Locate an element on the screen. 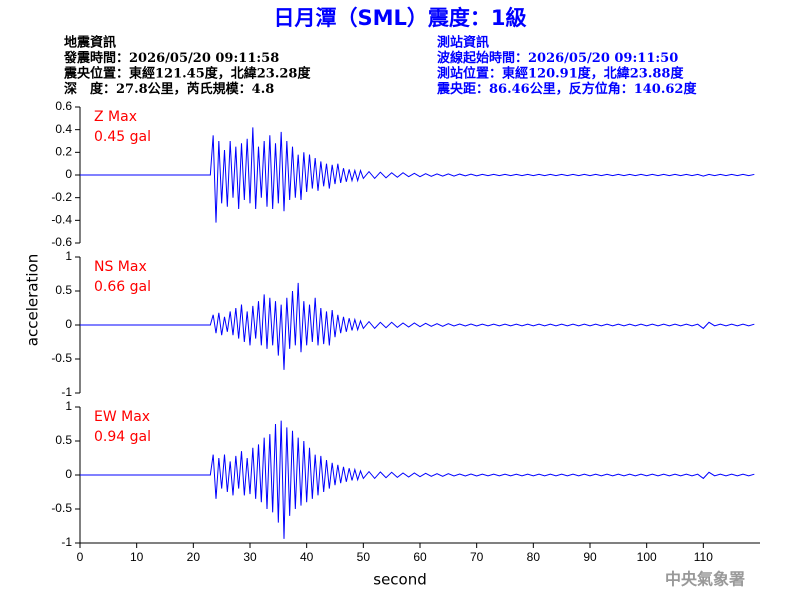 The width and height of the screenshot is (800, 600). y-tick-label: 0.6 is located at coordinates (63, 106).